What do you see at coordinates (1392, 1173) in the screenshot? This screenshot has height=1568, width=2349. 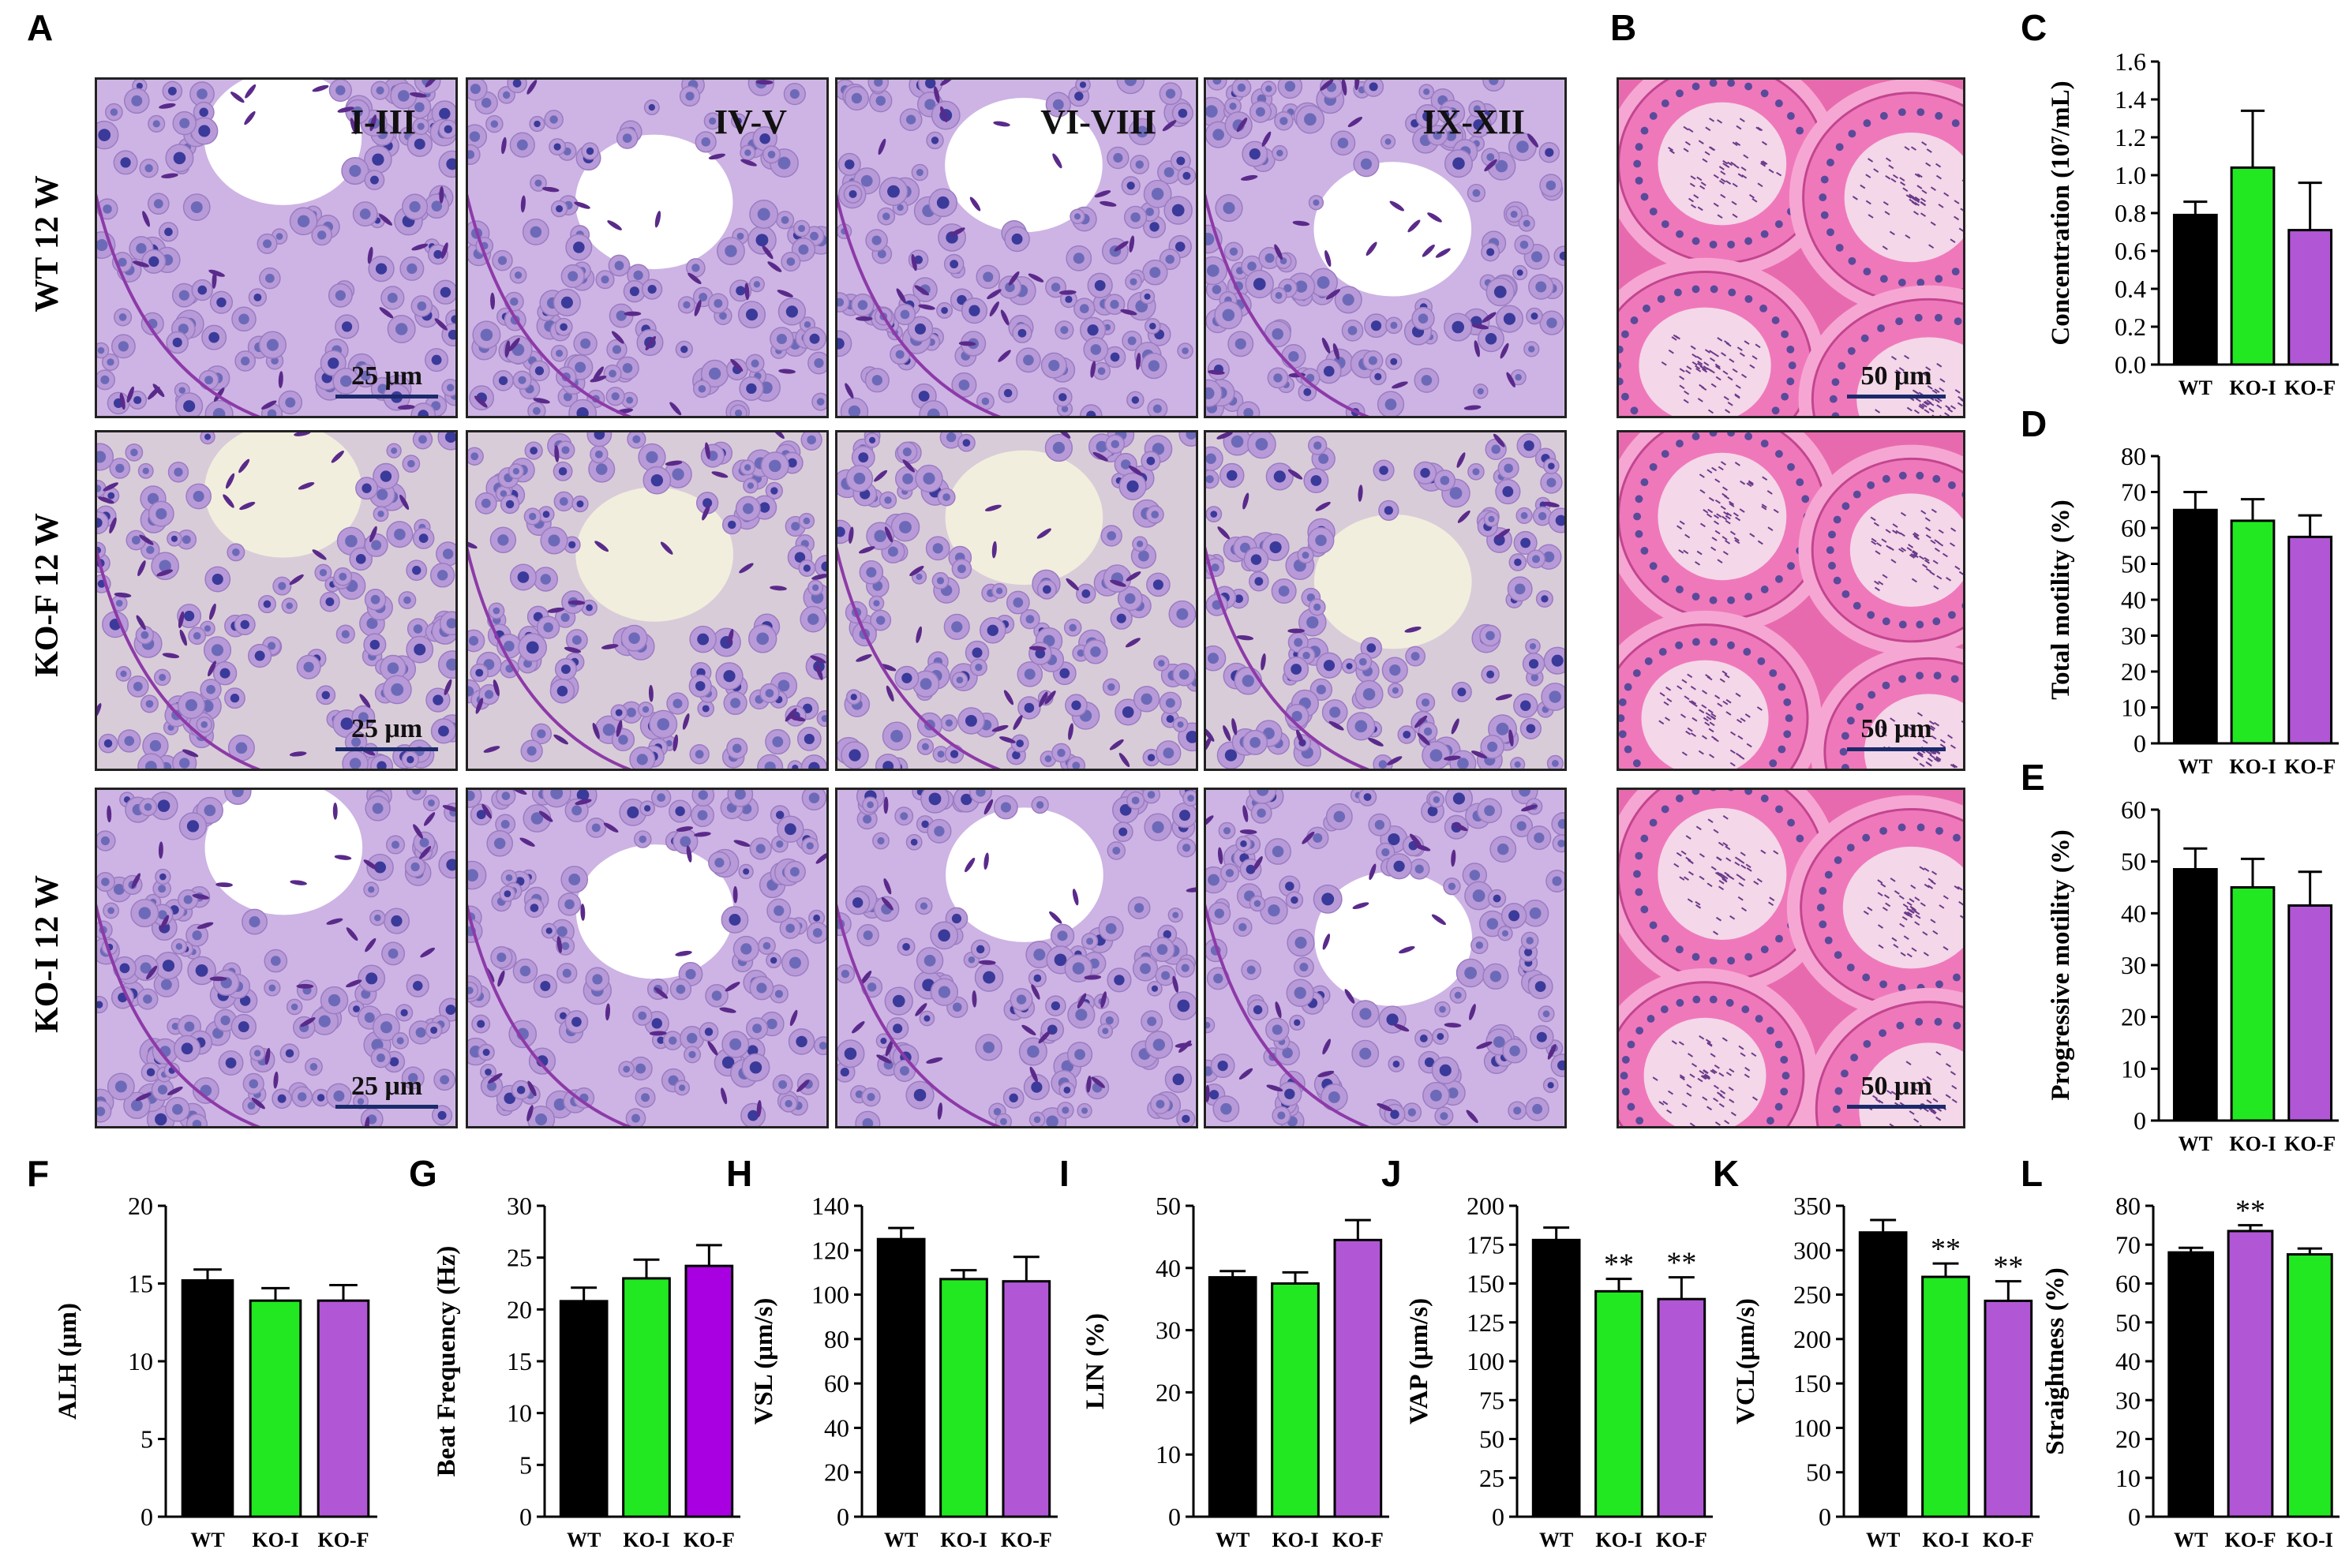 I see `panel-letter-j: J` at bounding box center [1392, 1173].